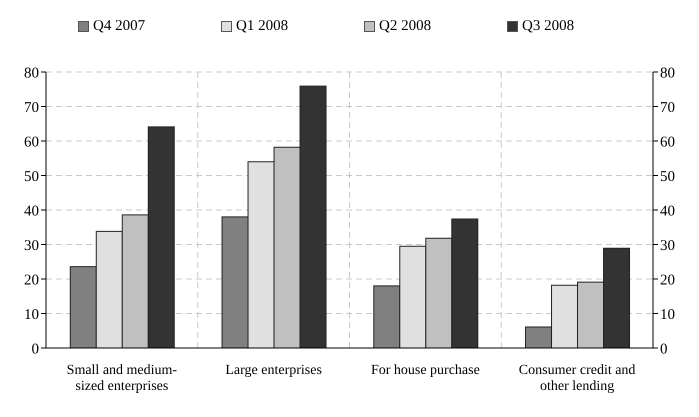  I want to click on y2-tick-label: 70, so click(667, 108).